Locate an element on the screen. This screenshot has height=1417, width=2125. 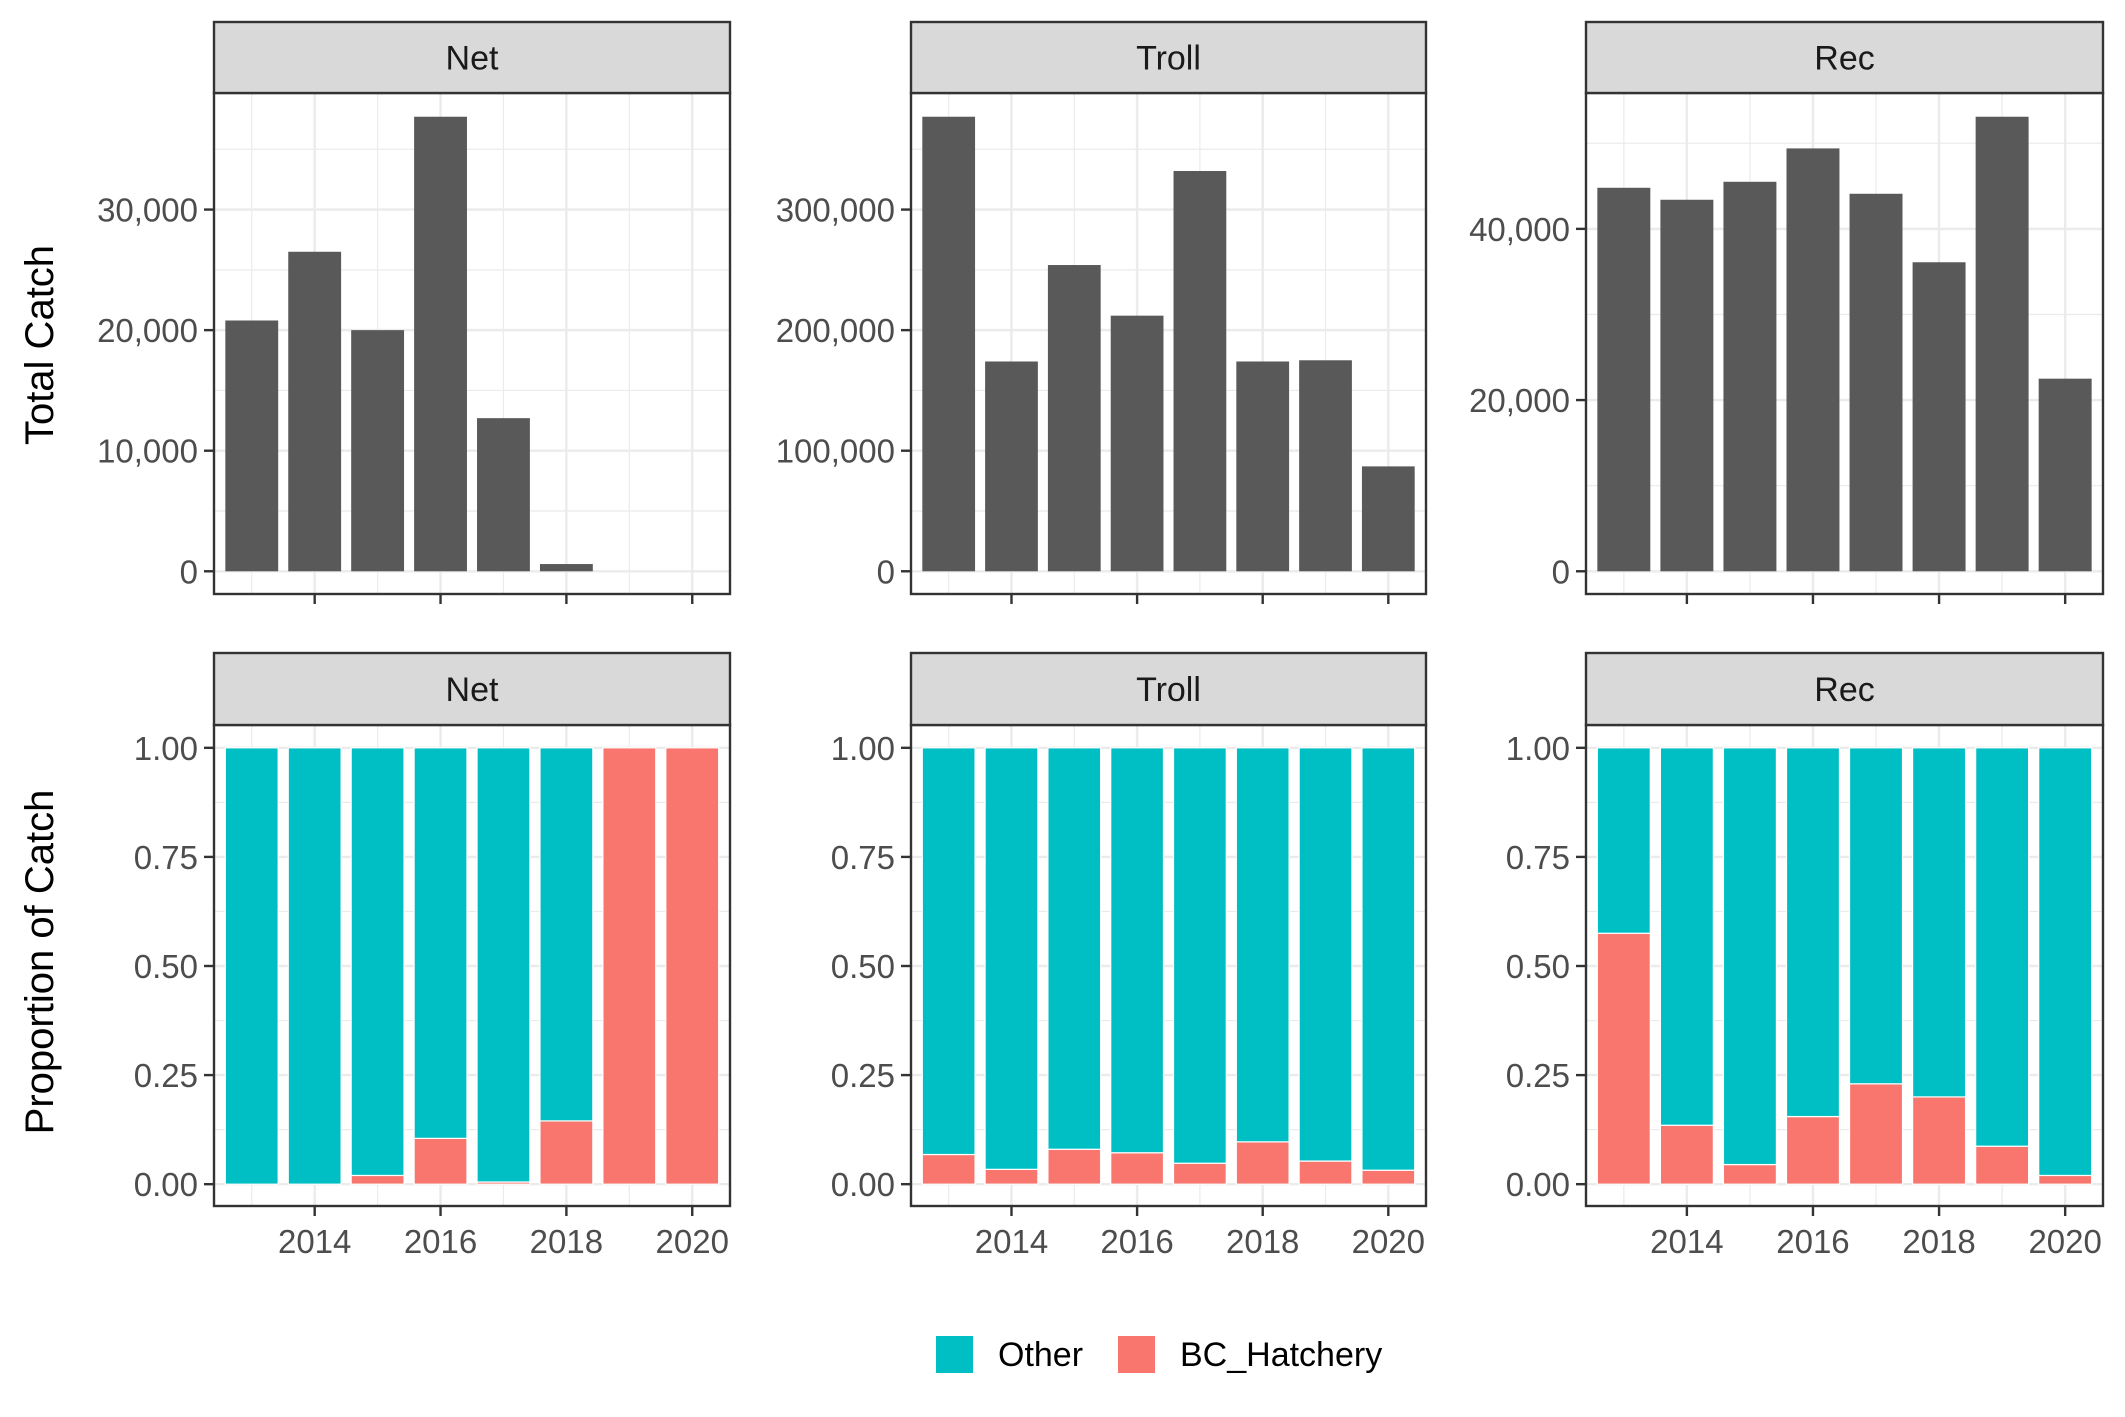
panel-total-catch-net: Net 0 10,000 20,000 30,000 is located at coordinates (414, 312).